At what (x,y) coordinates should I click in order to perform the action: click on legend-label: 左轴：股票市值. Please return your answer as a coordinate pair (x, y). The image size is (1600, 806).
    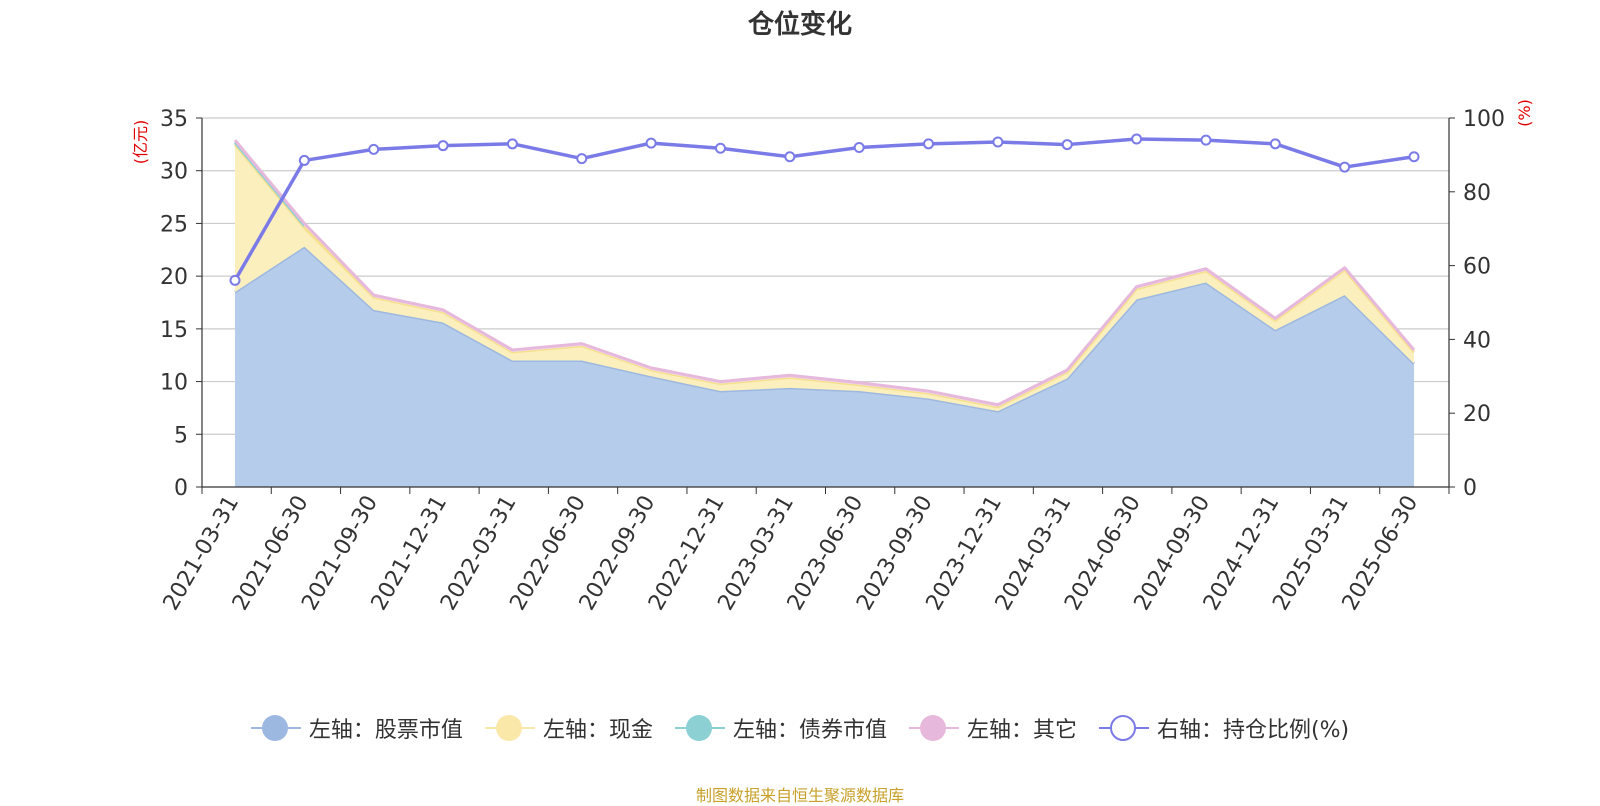
    Looking at the image, I should click on (385, 730).